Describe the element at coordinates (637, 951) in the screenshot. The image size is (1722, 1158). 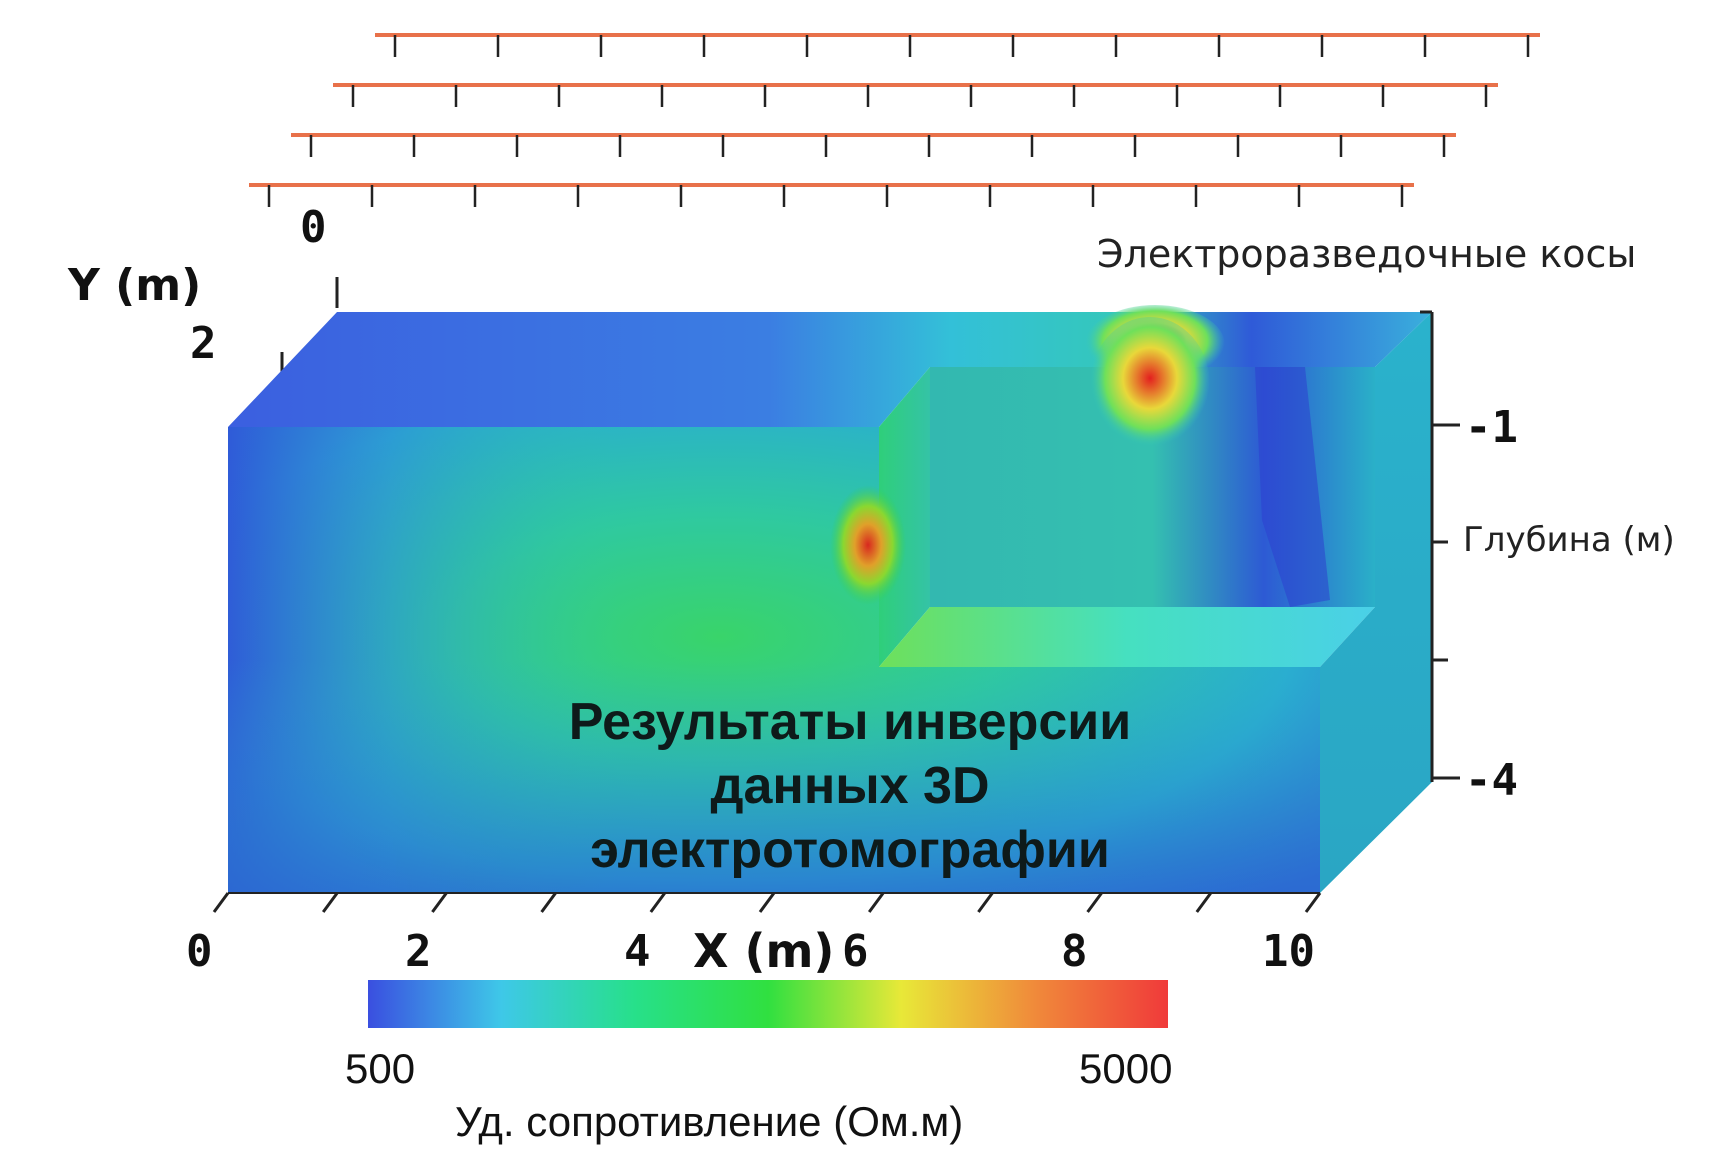
I see `x-tick-4: 4` at that location.